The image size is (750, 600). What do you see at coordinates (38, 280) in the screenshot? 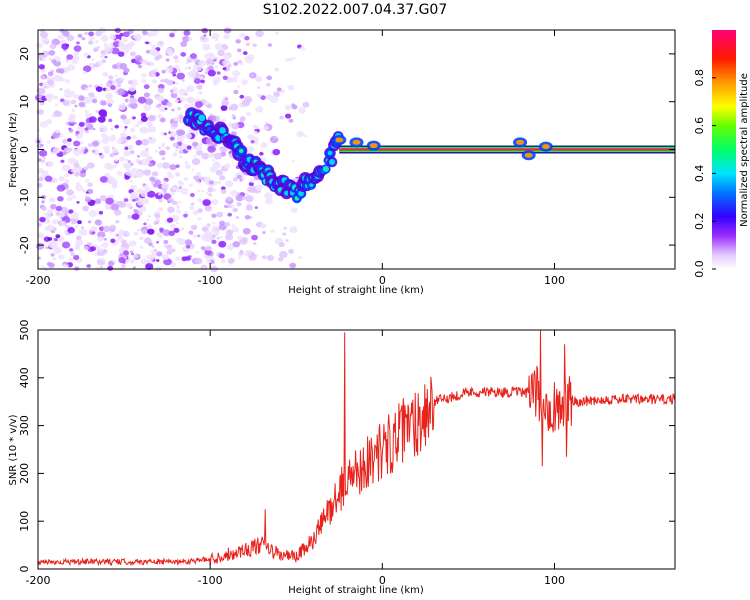
I see `heatmap-x-tick-label: -200` at bounding box center [38, 280].